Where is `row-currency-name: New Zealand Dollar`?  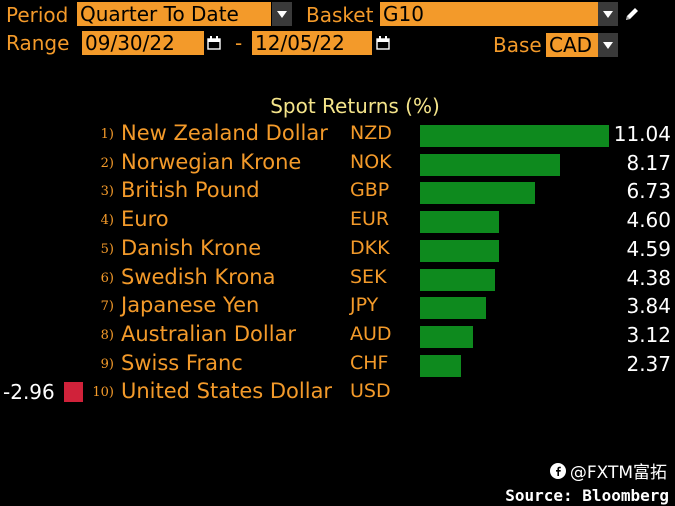 row-currency-name: New Zealand Dollar is located at coordinates (224, 133).